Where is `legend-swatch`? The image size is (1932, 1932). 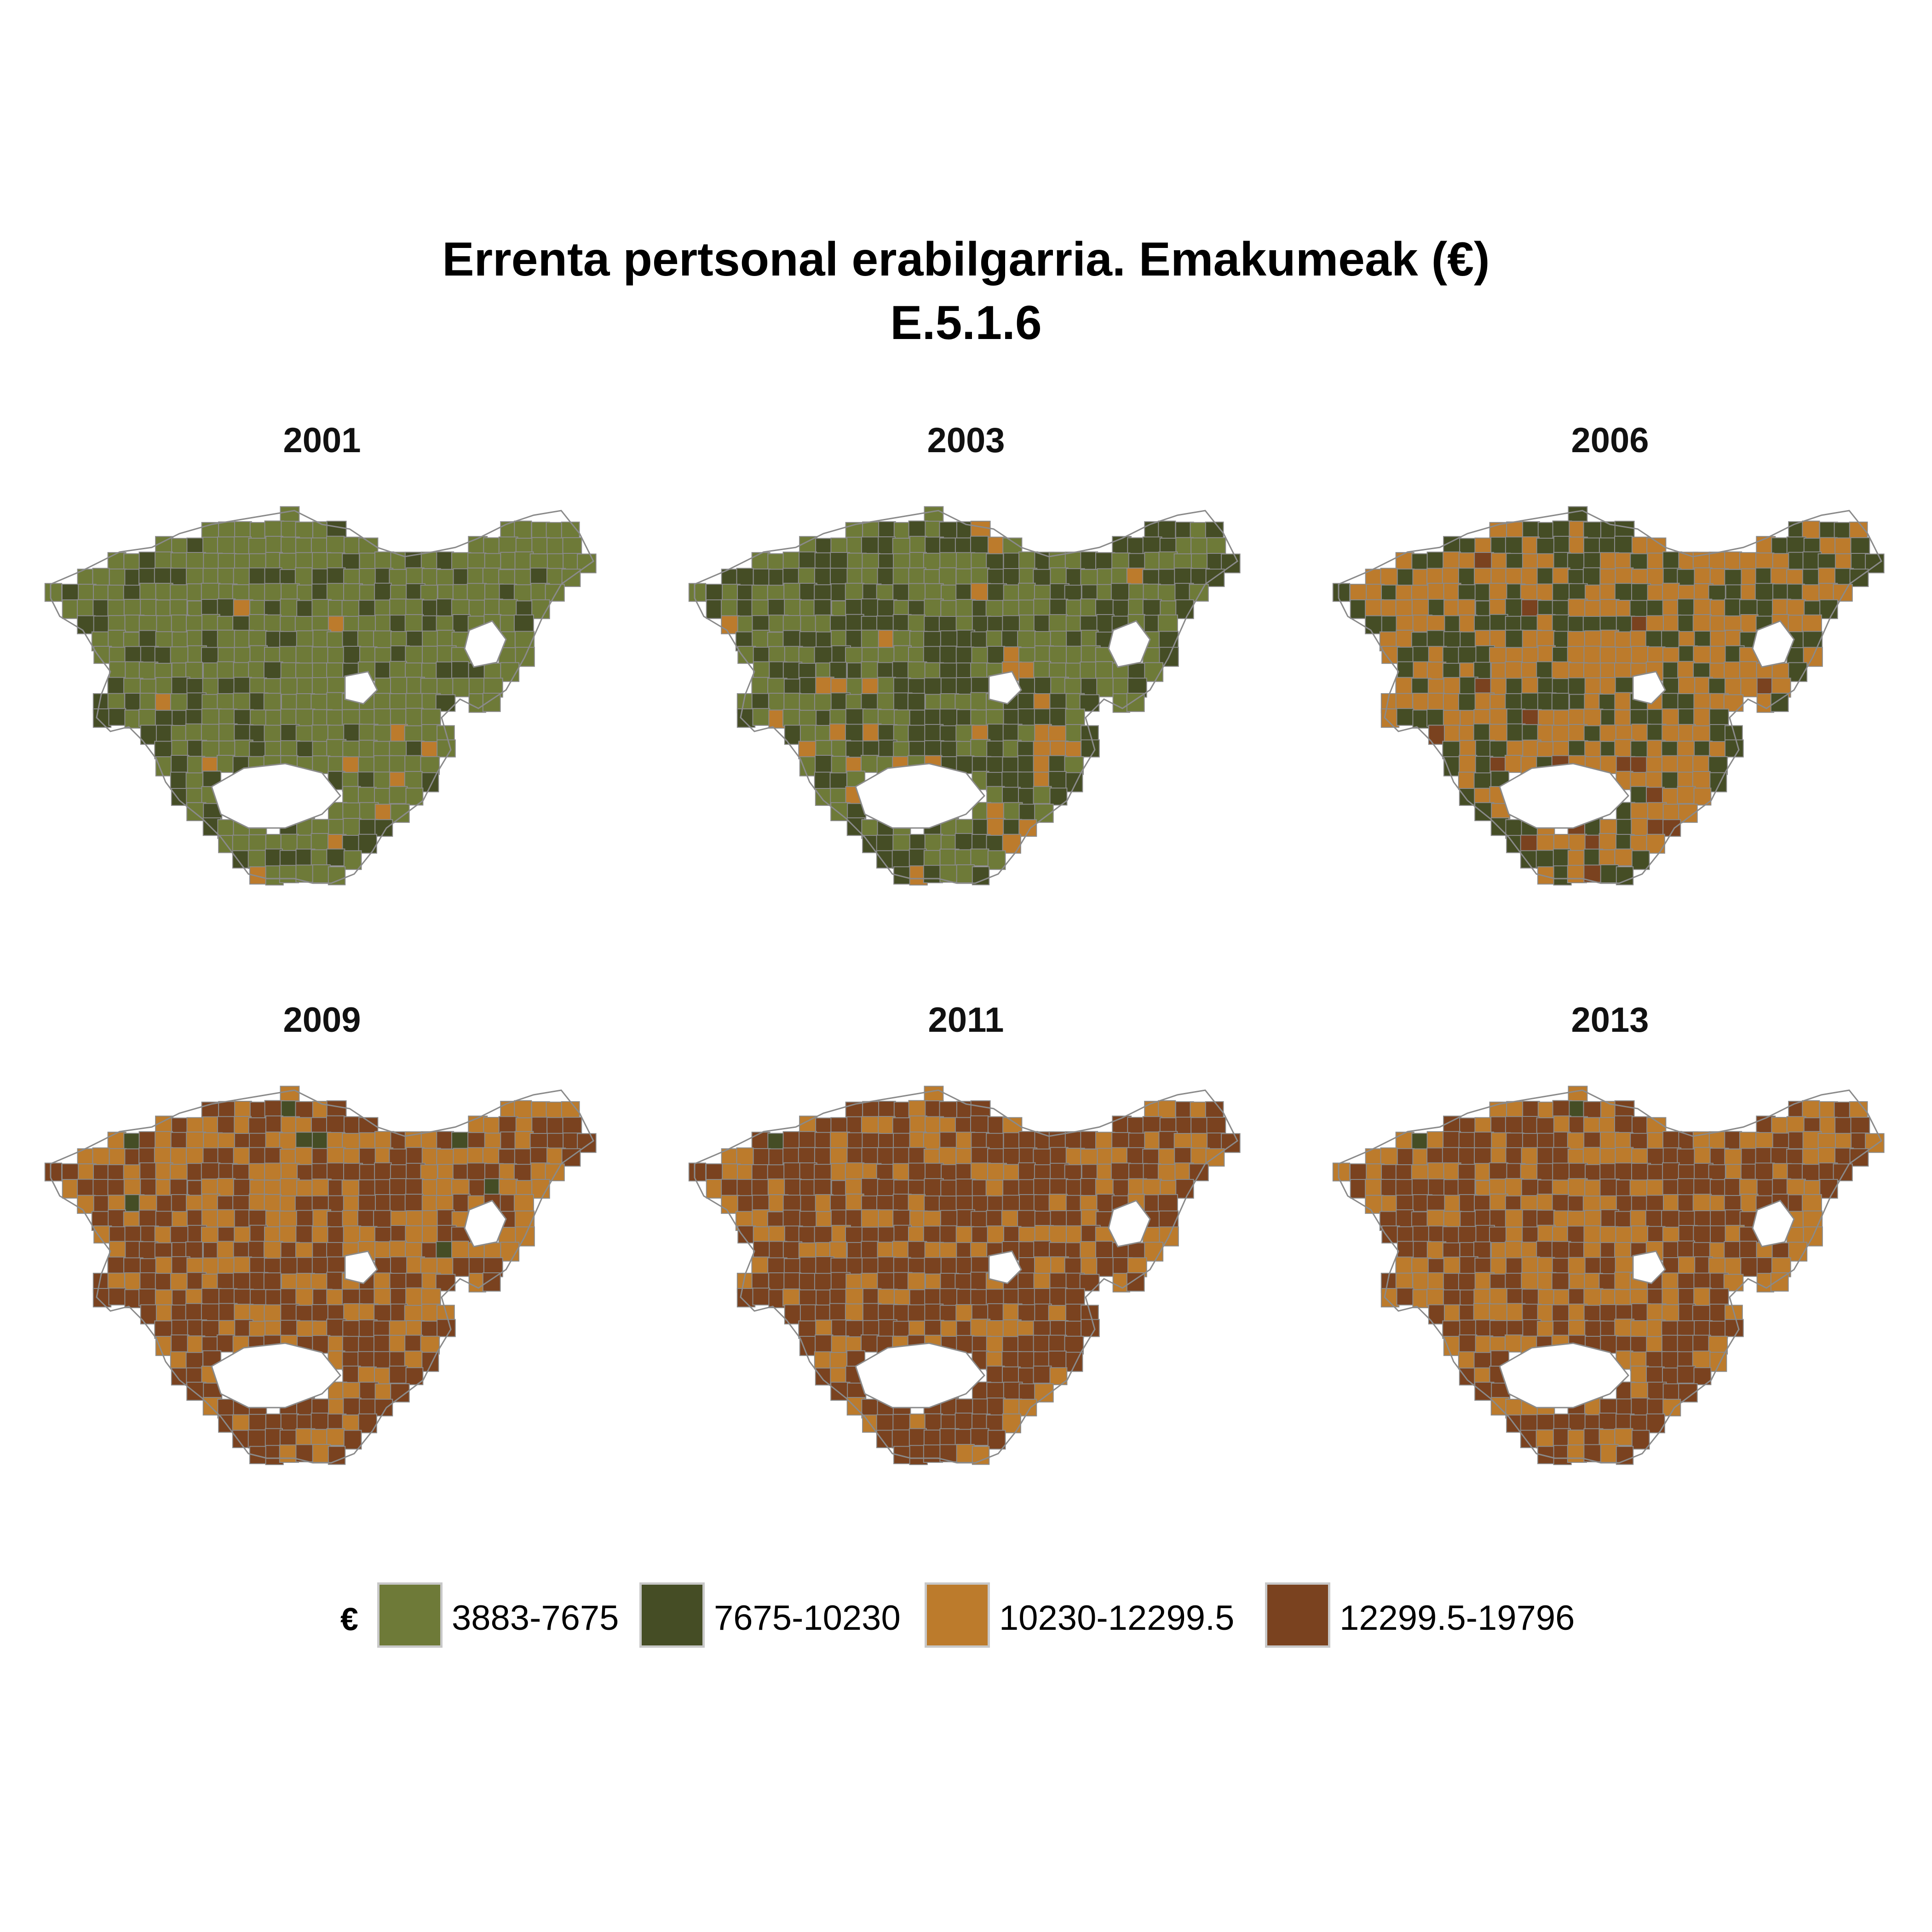
legend-swatch is located at coordinates (957, 1615).